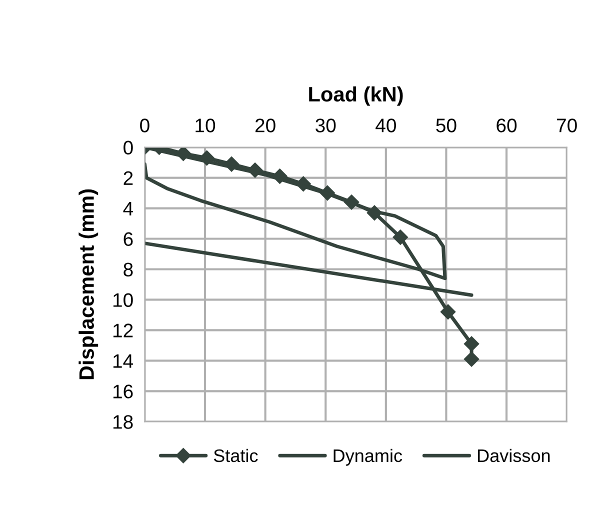 The height and width of the screenshot is (508, 603). I want to click on y-tick-label: 6, so click(128, 239).